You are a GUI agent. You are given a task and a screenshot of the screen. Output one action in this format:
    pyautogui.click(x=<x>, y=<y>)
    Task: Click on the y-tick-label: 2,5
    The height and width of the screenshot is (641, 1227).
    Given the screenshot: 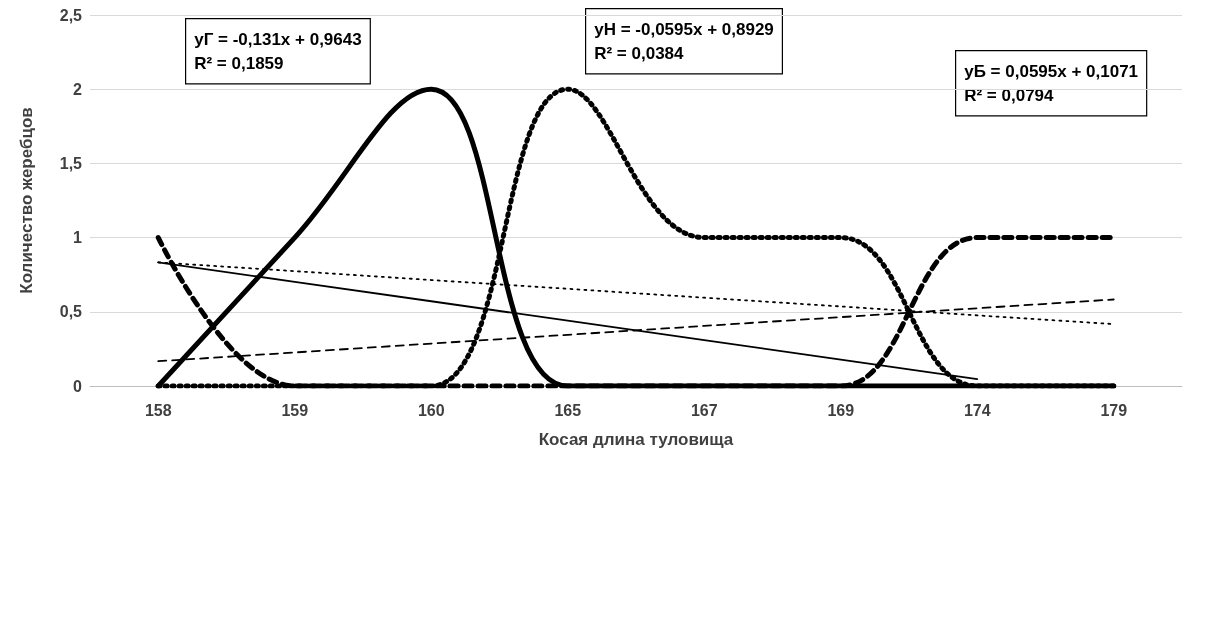 What is the action you would take?
    pyautogui.click(x=71, y=15)
    